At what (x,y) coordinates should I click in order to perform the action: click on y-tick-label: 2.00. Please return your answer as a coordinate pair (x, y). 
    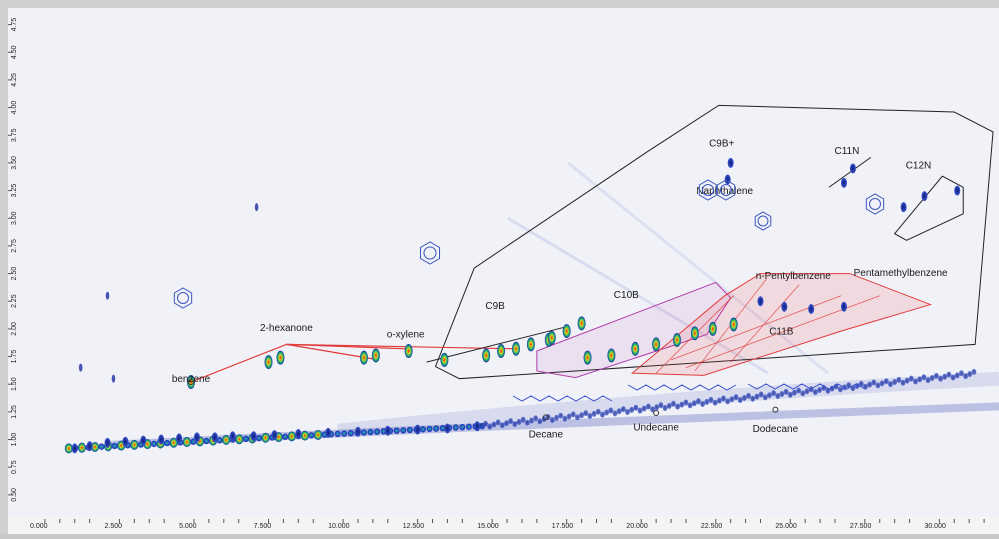
    Looking at the image, I should click on (14, 329).